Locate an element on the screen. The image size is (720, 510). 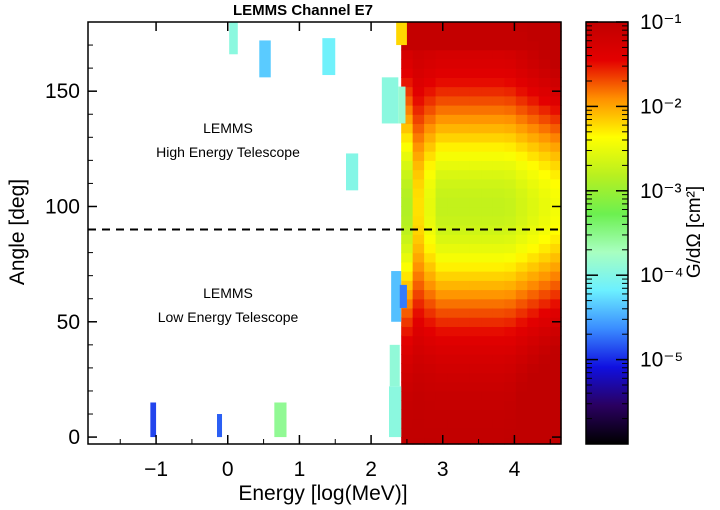
x-tick-label: 2 is located at coordinates (371, 469).